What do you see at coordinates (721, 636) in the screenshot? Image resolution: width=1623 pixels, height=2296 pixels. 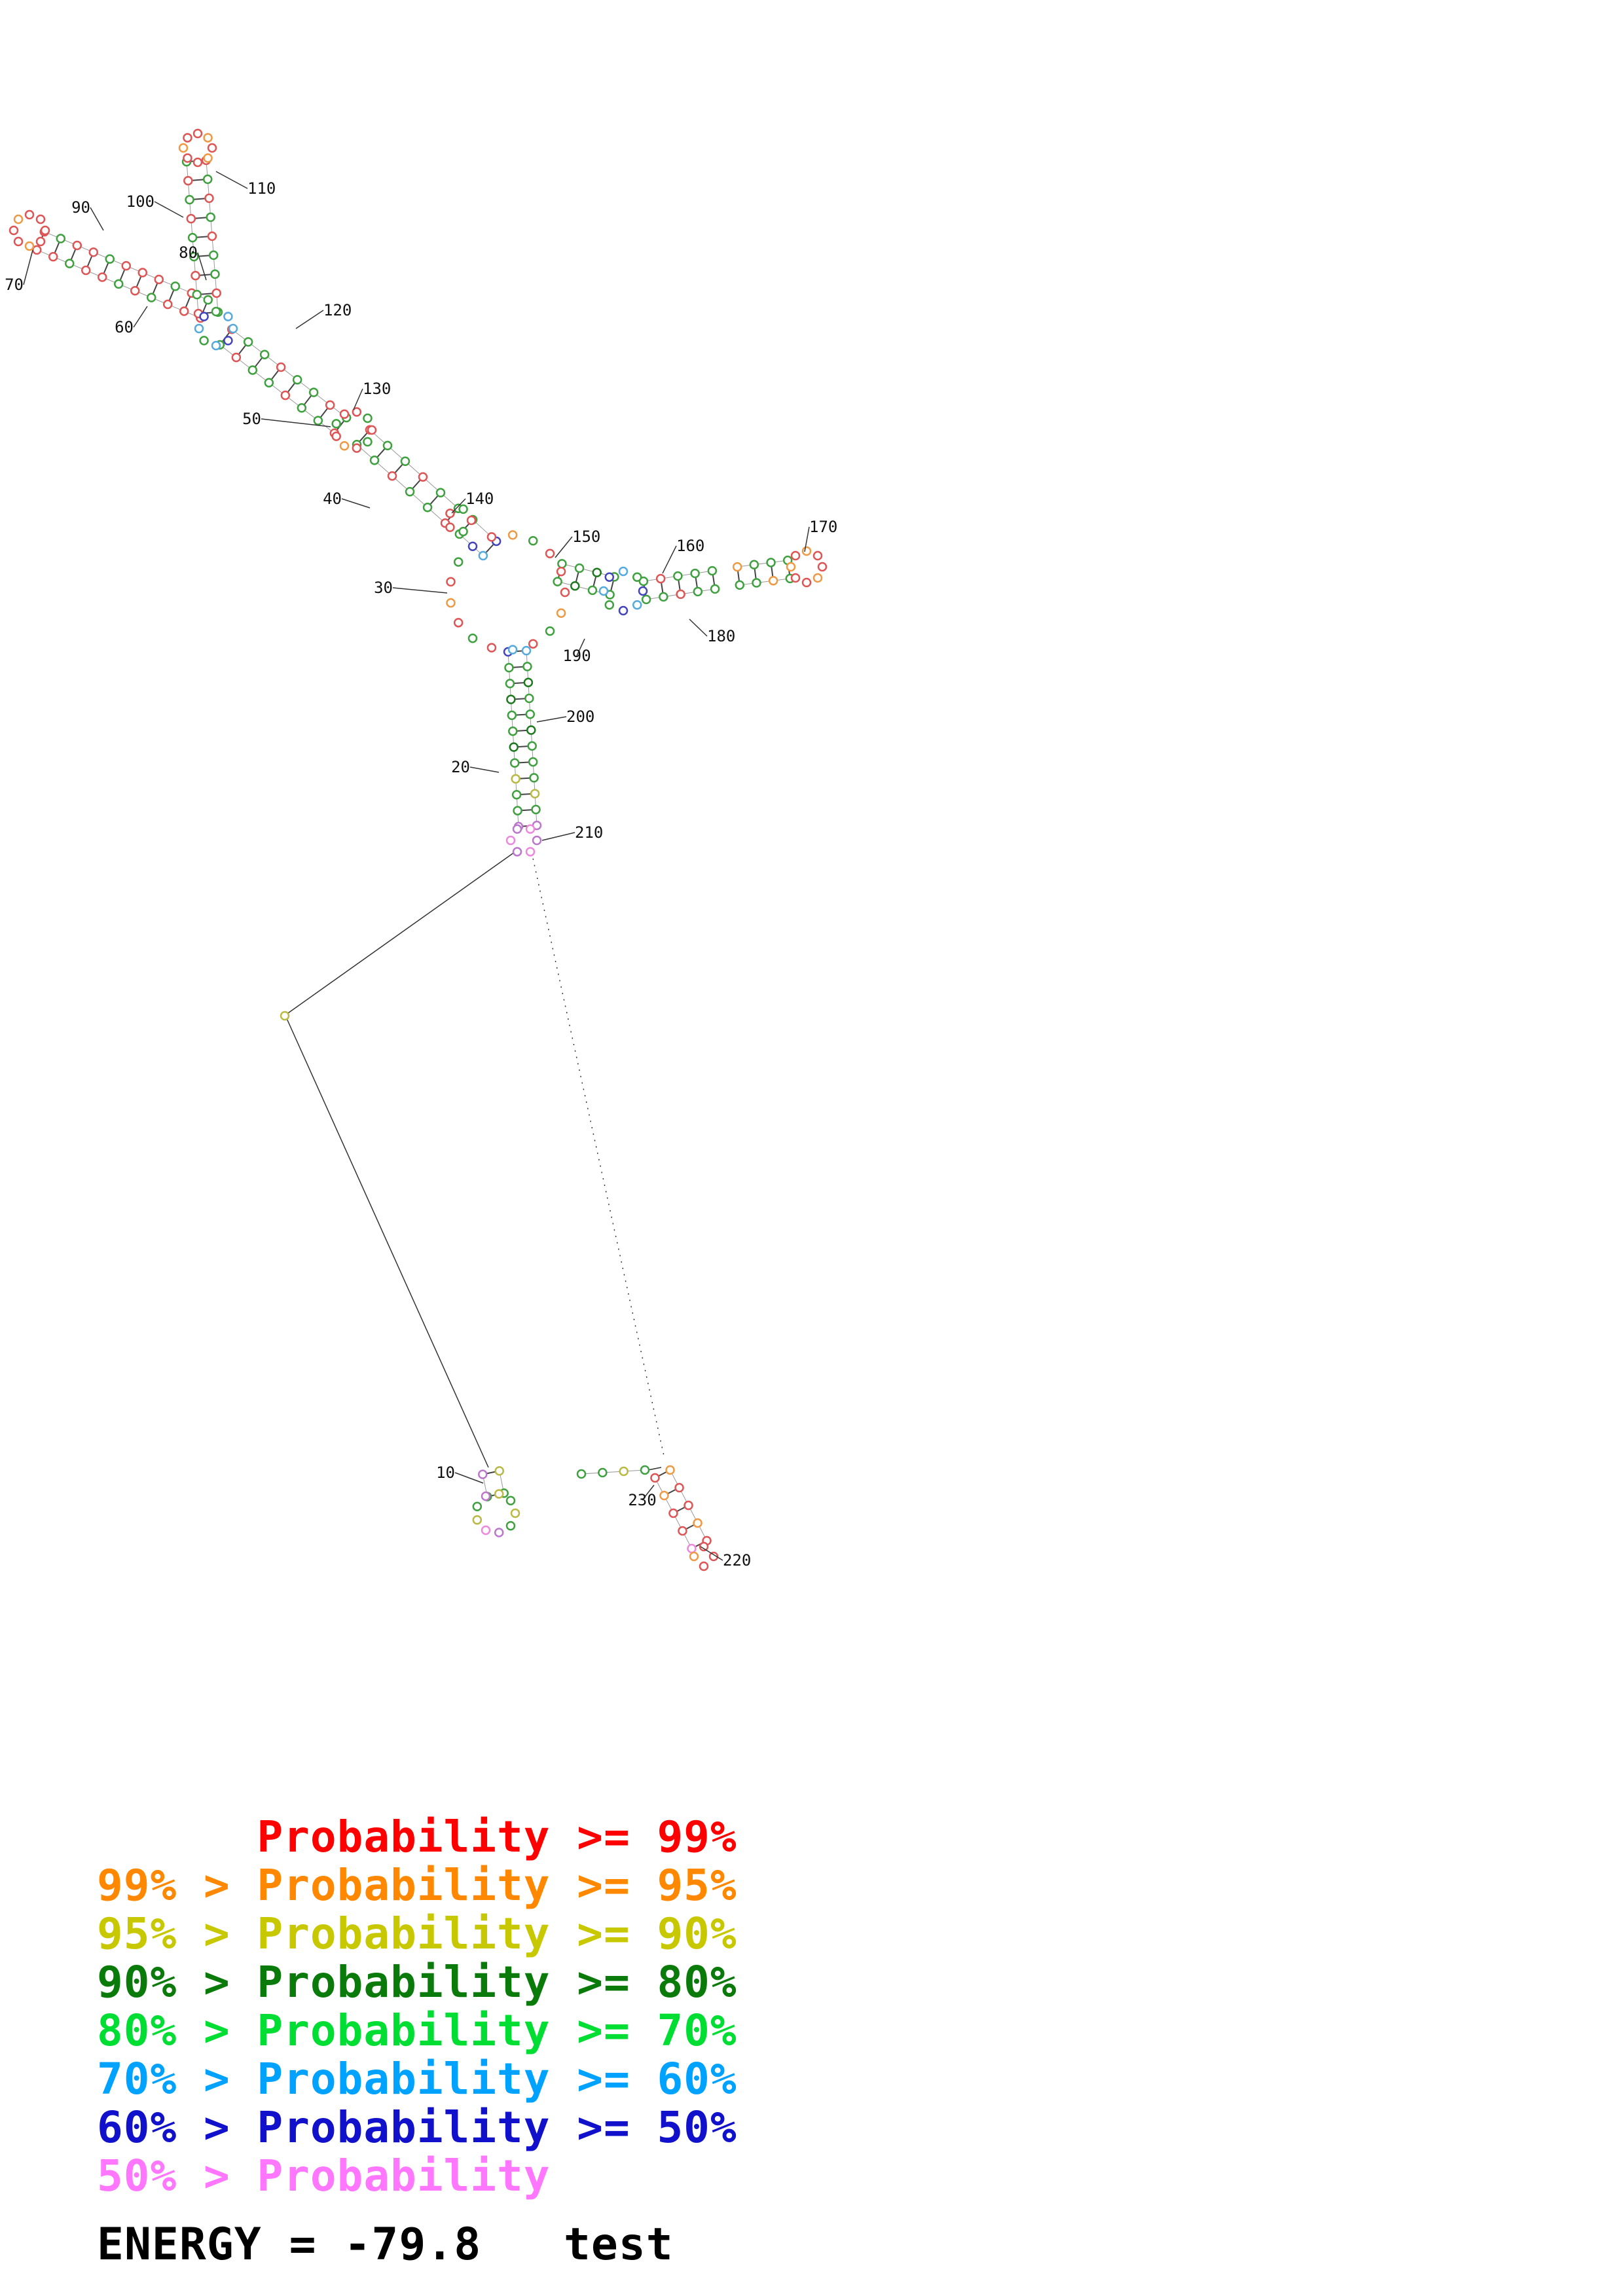 I see `nucleotide-number-label: 180` at bounding box center [721, 636].